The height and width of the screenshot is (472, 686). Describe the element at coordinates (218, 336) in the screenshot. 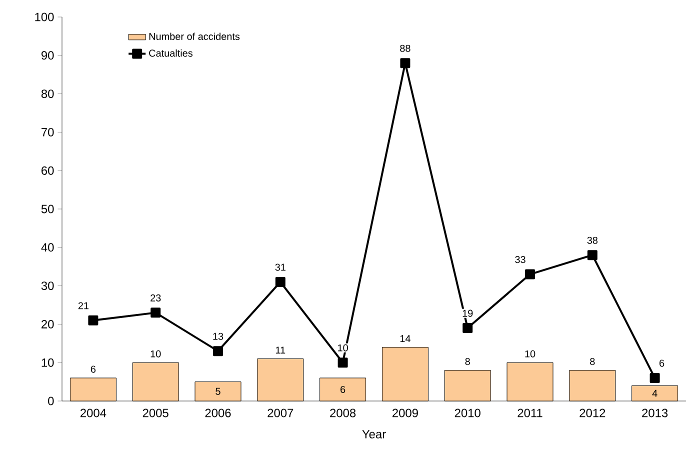

I see `data-label: 13` at that location.